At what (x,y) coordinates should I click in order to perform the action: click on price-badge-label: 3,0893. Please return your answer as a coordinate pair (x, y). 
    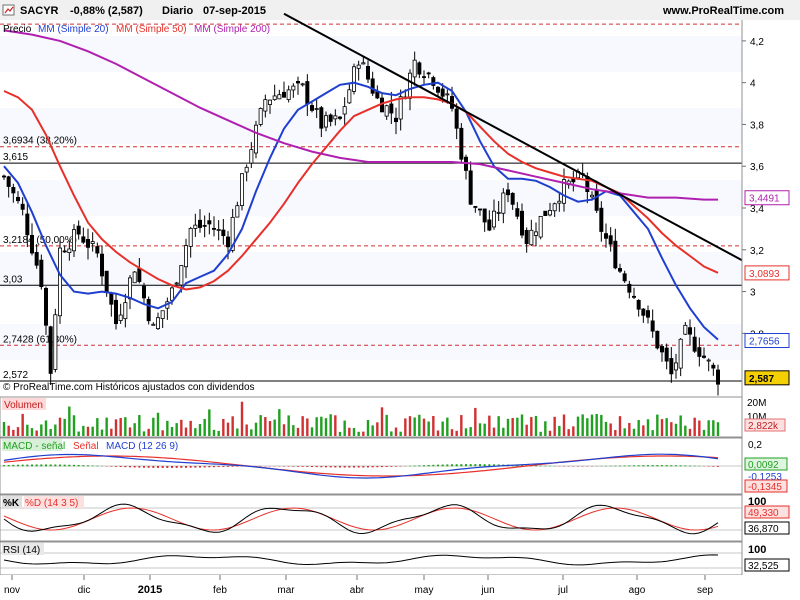
    Looking at the image, I should click on (764, 274).